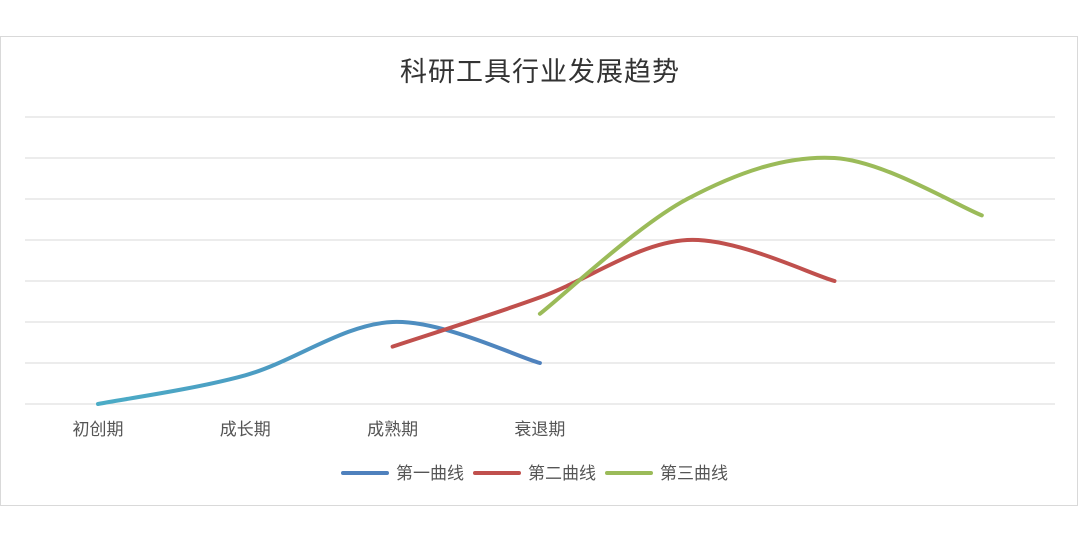  I want to click on legend-item-2: 第二曲线, so click(534, 474).